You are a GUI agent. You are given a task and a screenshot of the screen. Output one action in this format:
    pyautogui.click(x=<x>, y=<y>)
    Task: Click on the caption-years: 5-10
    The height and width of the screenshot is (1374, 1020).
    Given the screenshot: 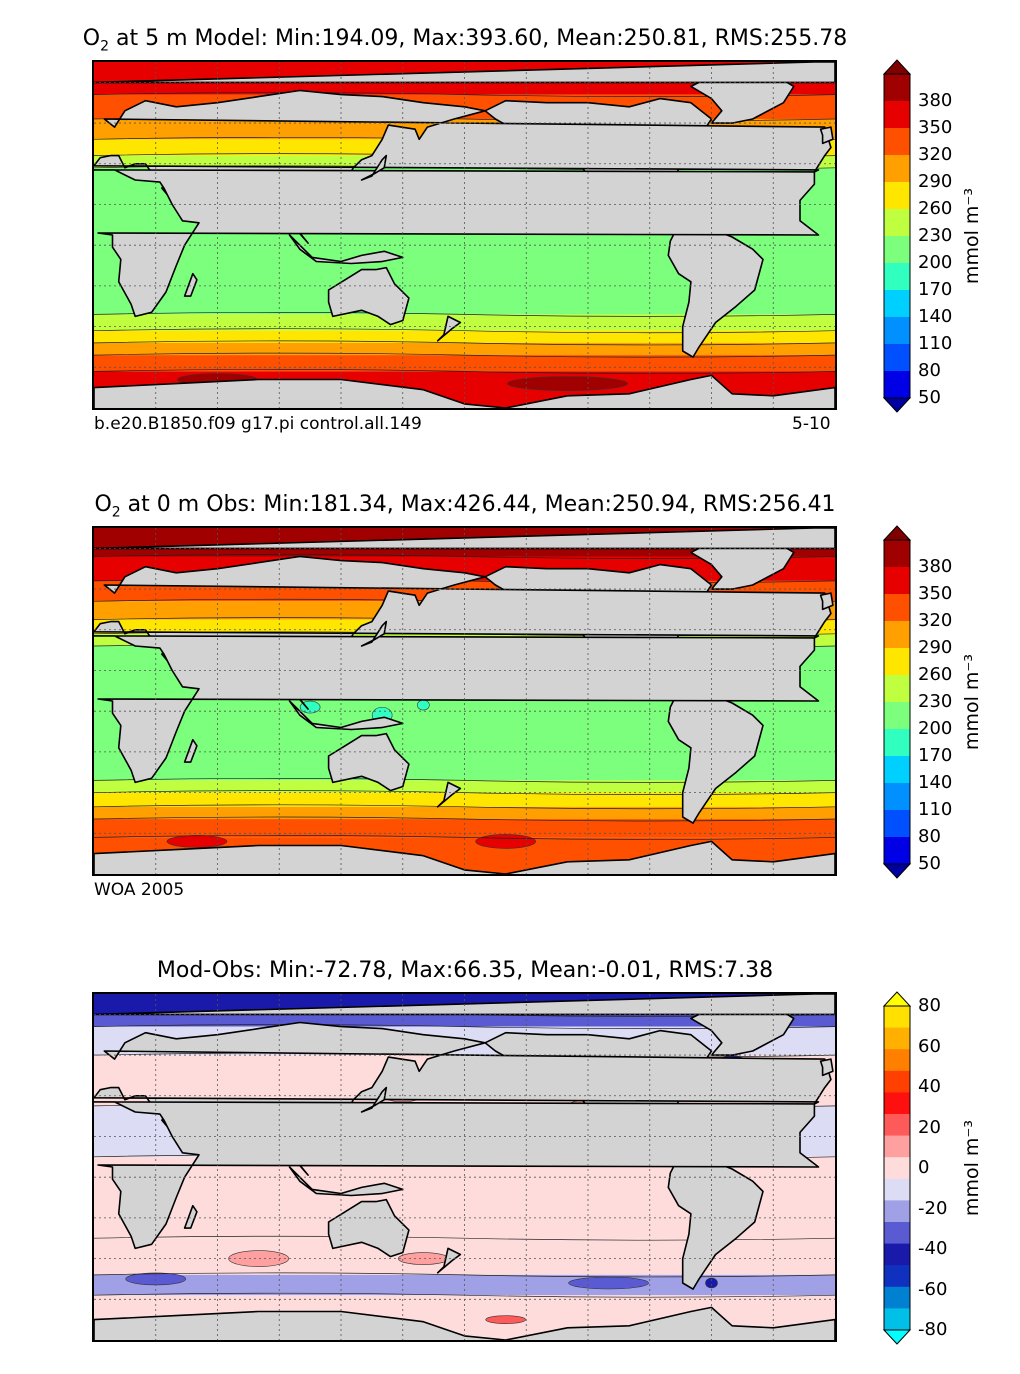 What is the action you would take?
    pyautogui.click(x=811, y=424)
    